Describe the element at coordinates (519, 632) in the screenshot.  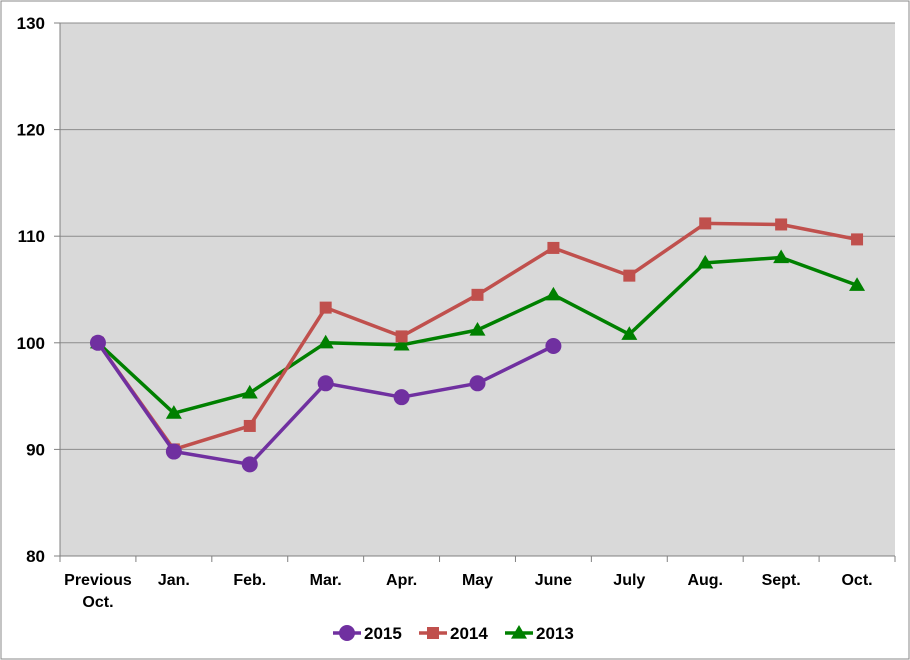
I see `legend-marker-2013` at that location.